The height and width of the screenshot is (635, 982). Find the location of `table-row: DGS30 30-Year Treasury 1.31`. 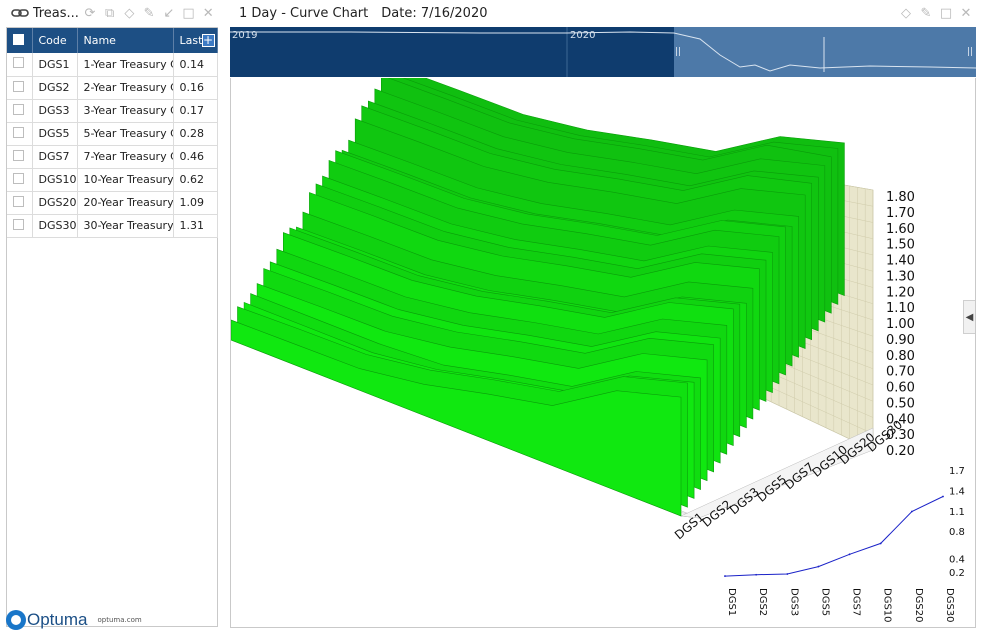

table-row: DGS30 30-Year Treasury 1.31 is located at coordinates (112, 225).